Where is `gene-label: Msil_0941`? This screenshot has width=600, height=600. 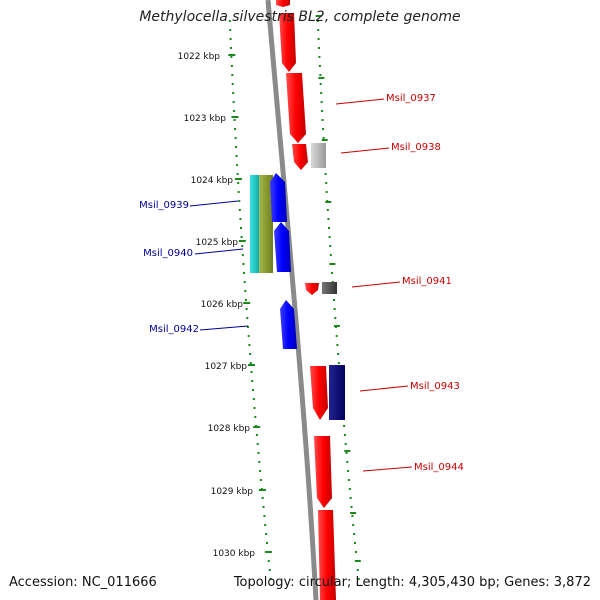
gene-label: Msil_0941 is located at coordinates (427, 281).